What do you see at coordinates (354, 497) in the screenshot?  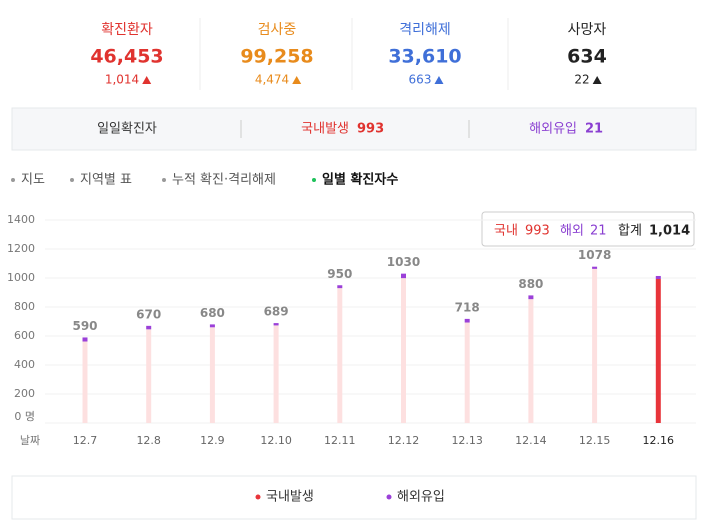 I see `legend-box` at bounding box center [354, 497].